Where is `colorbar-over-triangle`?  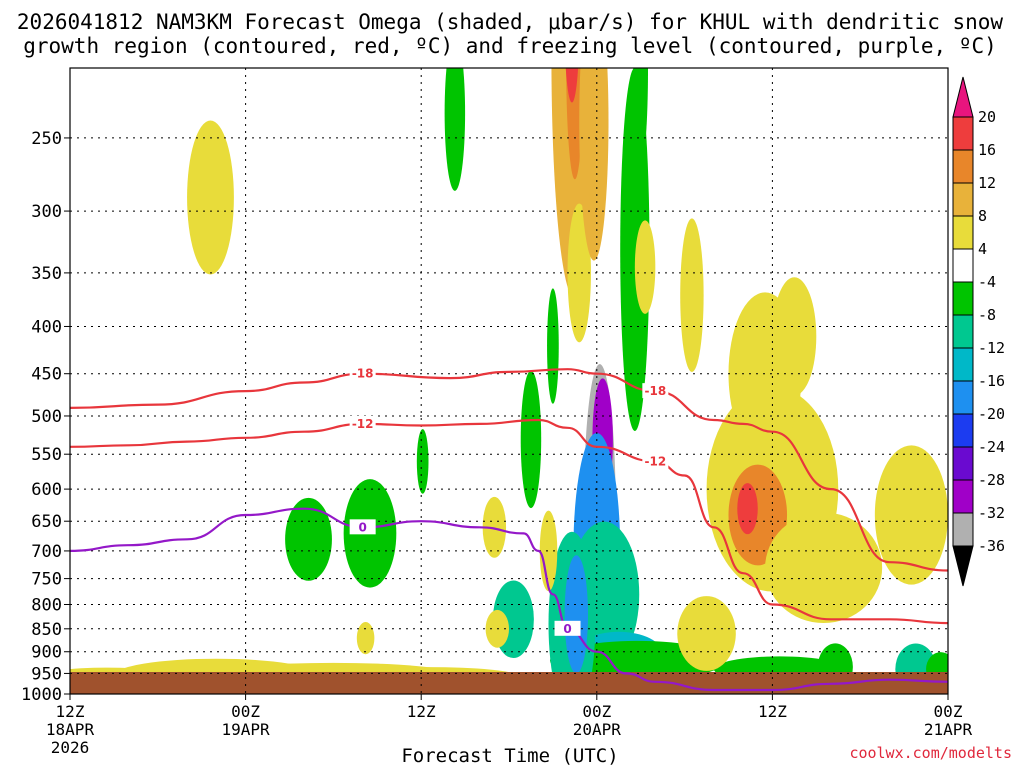 colorbar-over-triangle is located at coordinates (963, 97).